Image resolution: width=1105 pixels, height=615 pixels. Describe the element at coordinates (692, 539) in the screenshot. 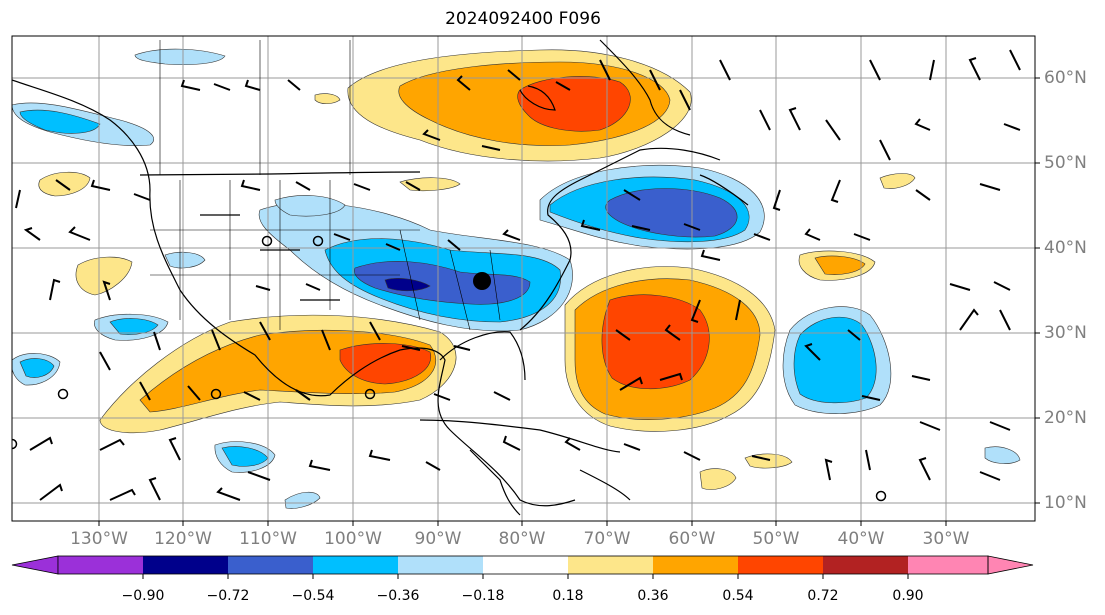

I see `lon-label: 60°W` at that location.